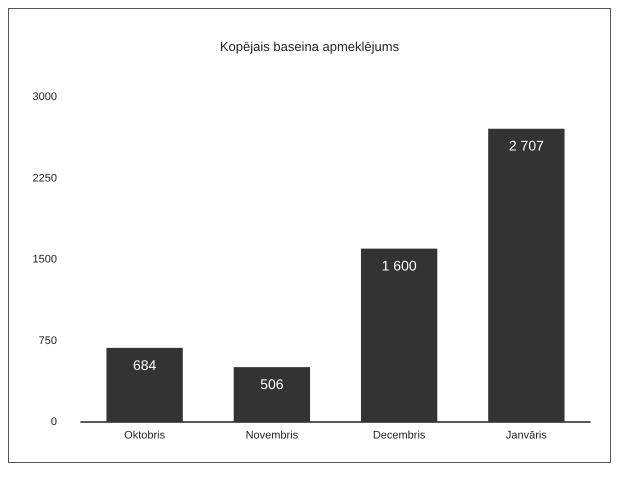 This screenshot has height=477, width=627. What do you see at coordinates (44, 97) in the screenshot?
I see `y-tick-label: 3000` at bounding box center [44, 97].